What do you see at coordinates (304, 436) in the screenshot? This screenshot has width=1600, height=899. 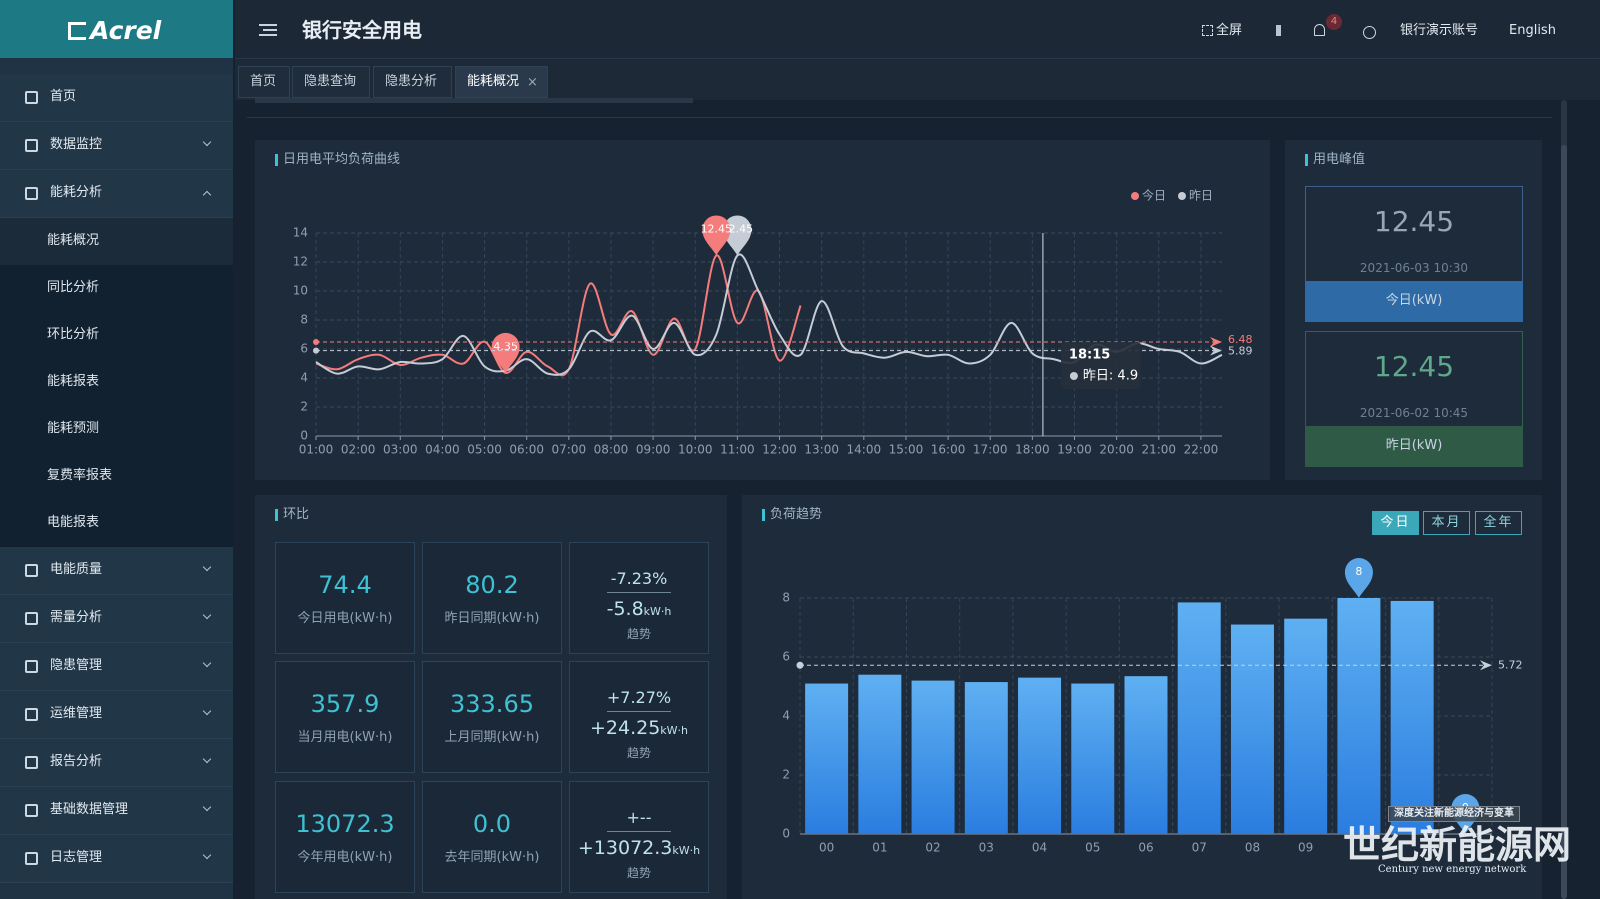 I see `y-tick-label: 0` at bounding box center [304, 436].